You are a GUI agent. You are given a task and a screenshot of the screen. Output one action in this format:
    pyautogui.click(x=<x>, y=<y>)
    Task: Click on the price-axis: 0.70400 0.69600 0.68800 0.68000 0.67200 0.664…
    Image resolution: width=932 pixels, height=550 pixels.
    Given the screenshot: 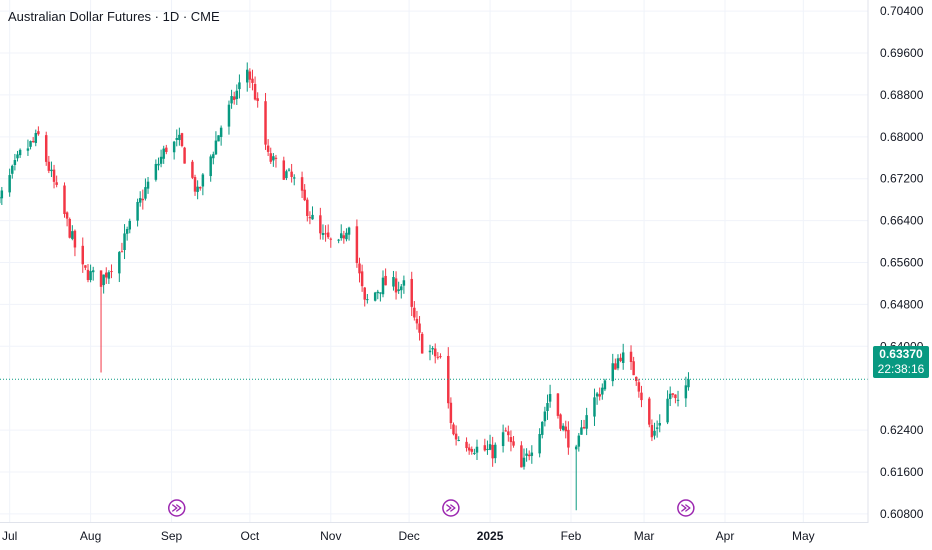 What is the action you would take?
    pyautogui.click(x=902, y=262)
    